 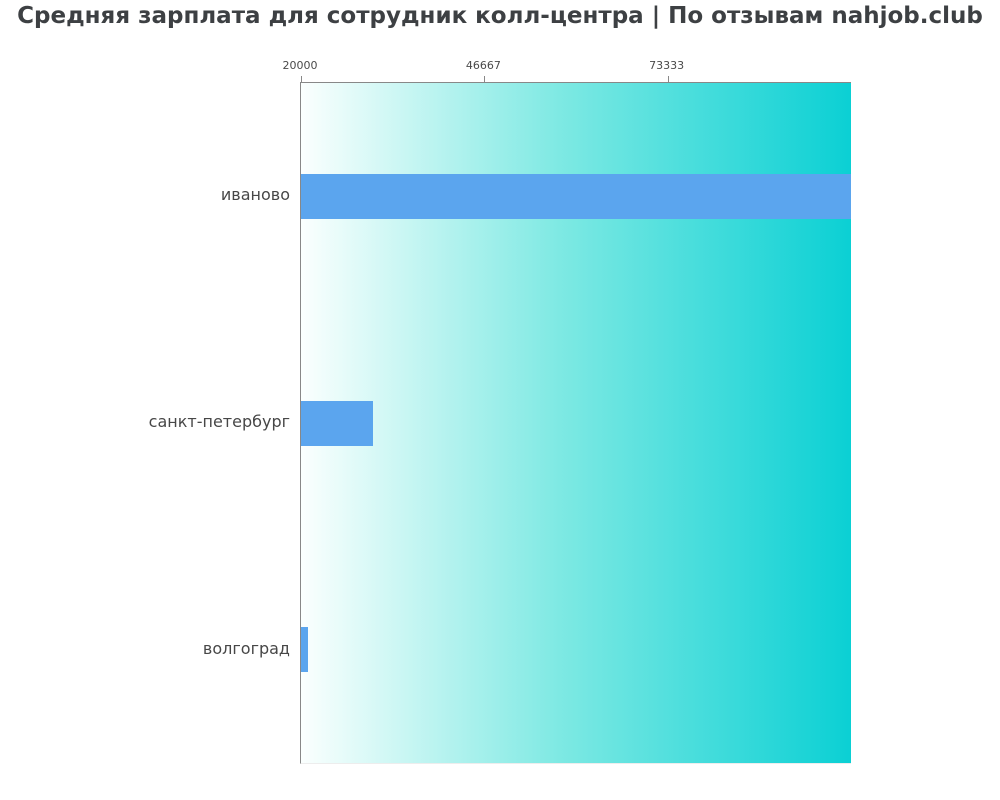 I want to click on x-axis-tick-label: 73333, so click(x=667, y=65).